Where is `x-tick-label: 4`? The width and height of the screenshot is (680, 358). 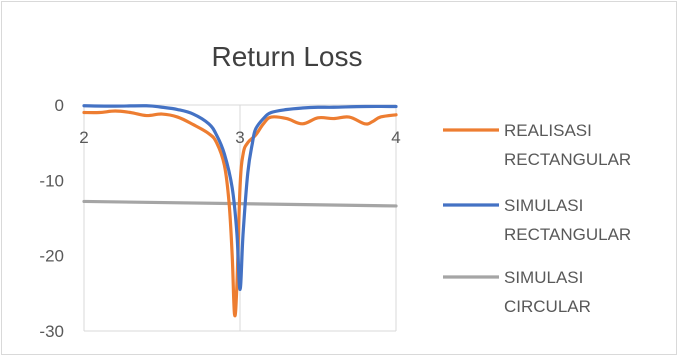
x-tick-label: 4 is located at coordinates (395, 137).